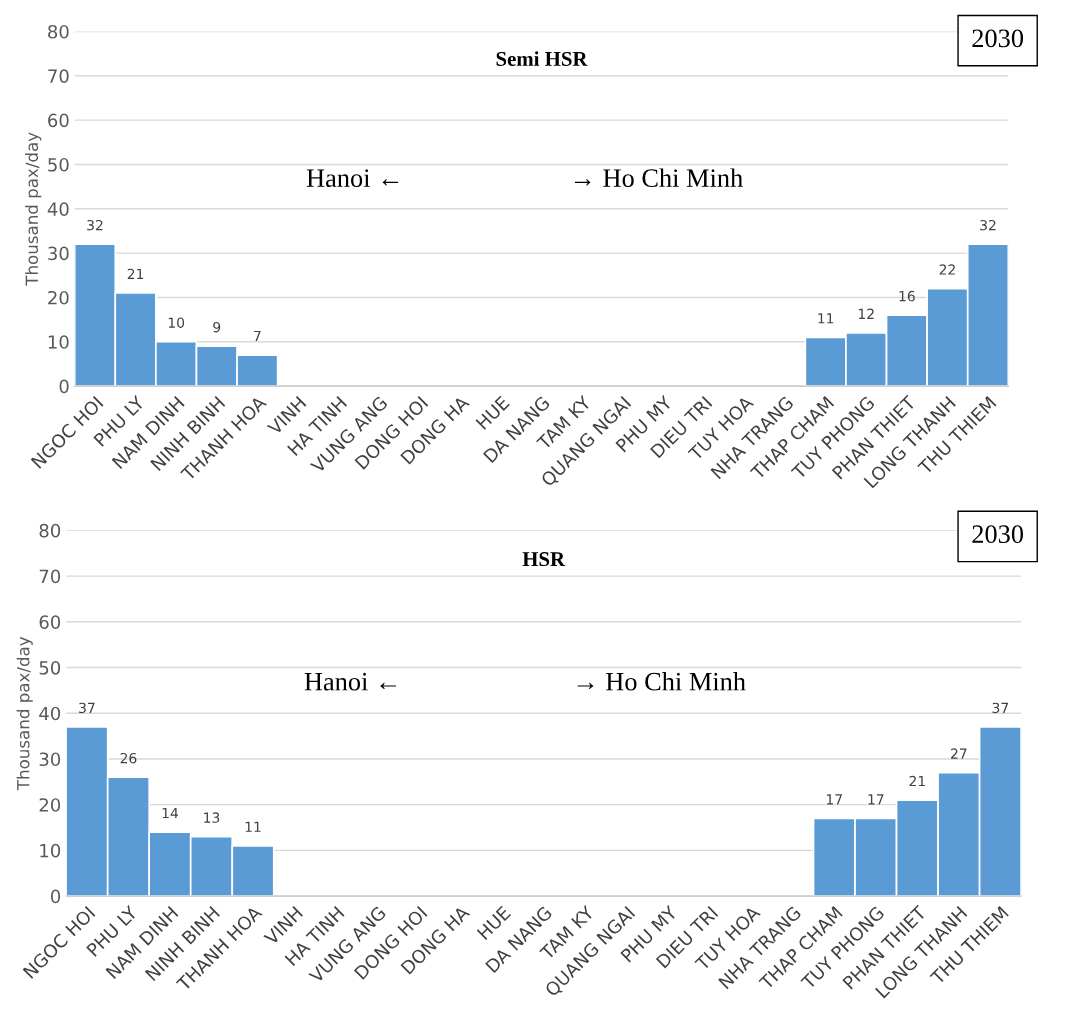 The width and height of the screenshot is (1067, 1016). Describe the element at coordinates (907, 296) in the screenshot. I see `data-label: 16` at that location.